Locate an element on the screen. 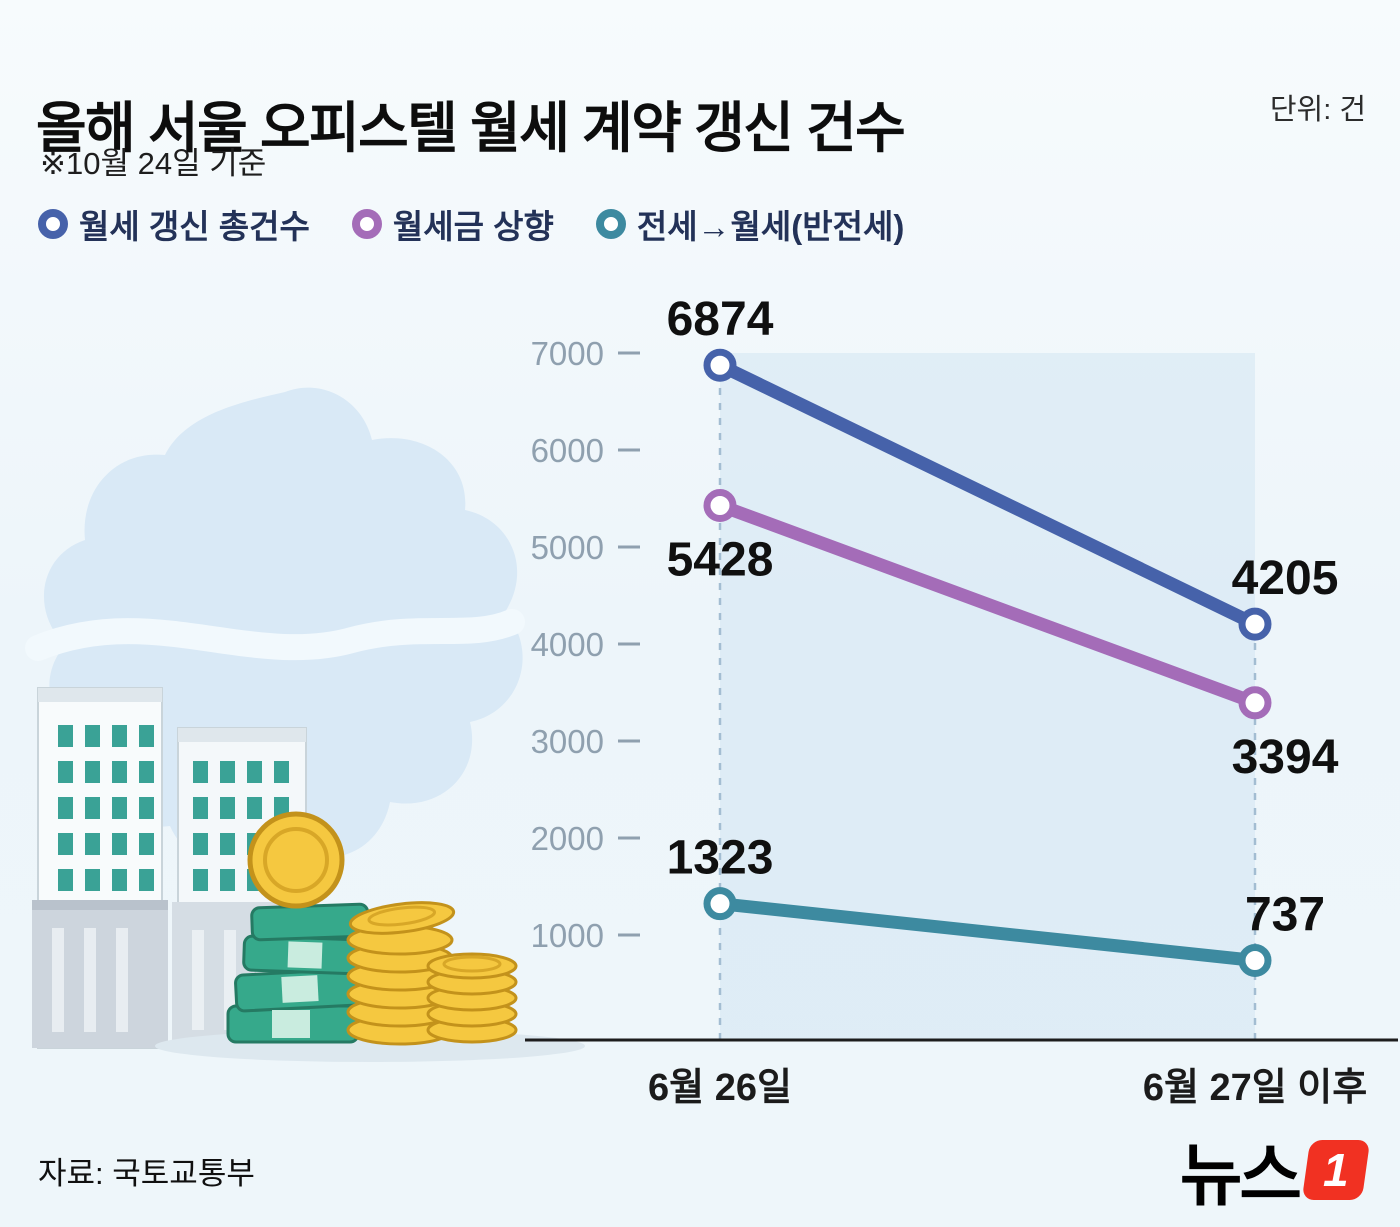 The image size is (1400, 1227). legend-label: 월세금 상향 is located at coordinates (473, 226).